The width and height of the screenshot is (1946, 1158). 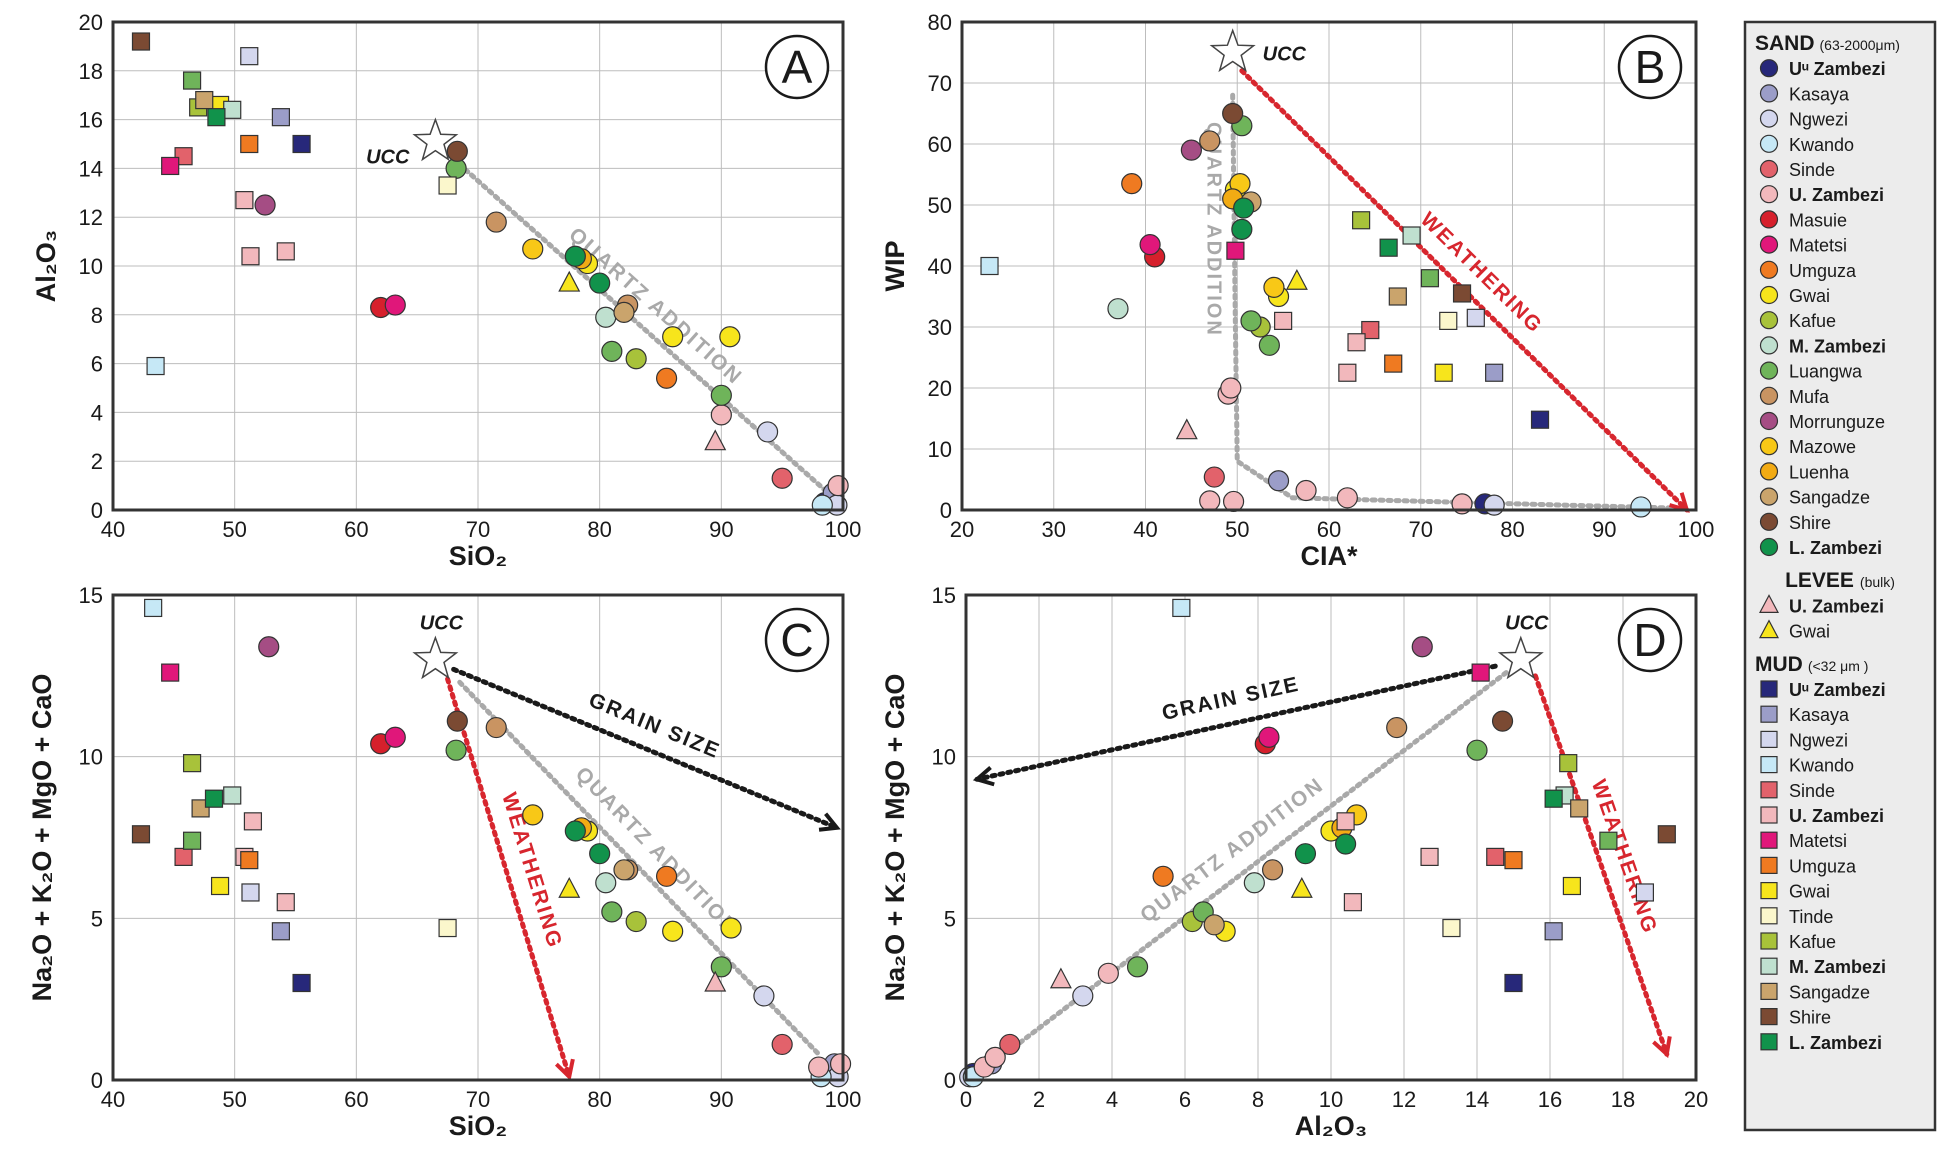 What do you see at coordinates (940, 388) in the screenshot?
I see `y-tick-label: 20` at bounding box center [940, 388].